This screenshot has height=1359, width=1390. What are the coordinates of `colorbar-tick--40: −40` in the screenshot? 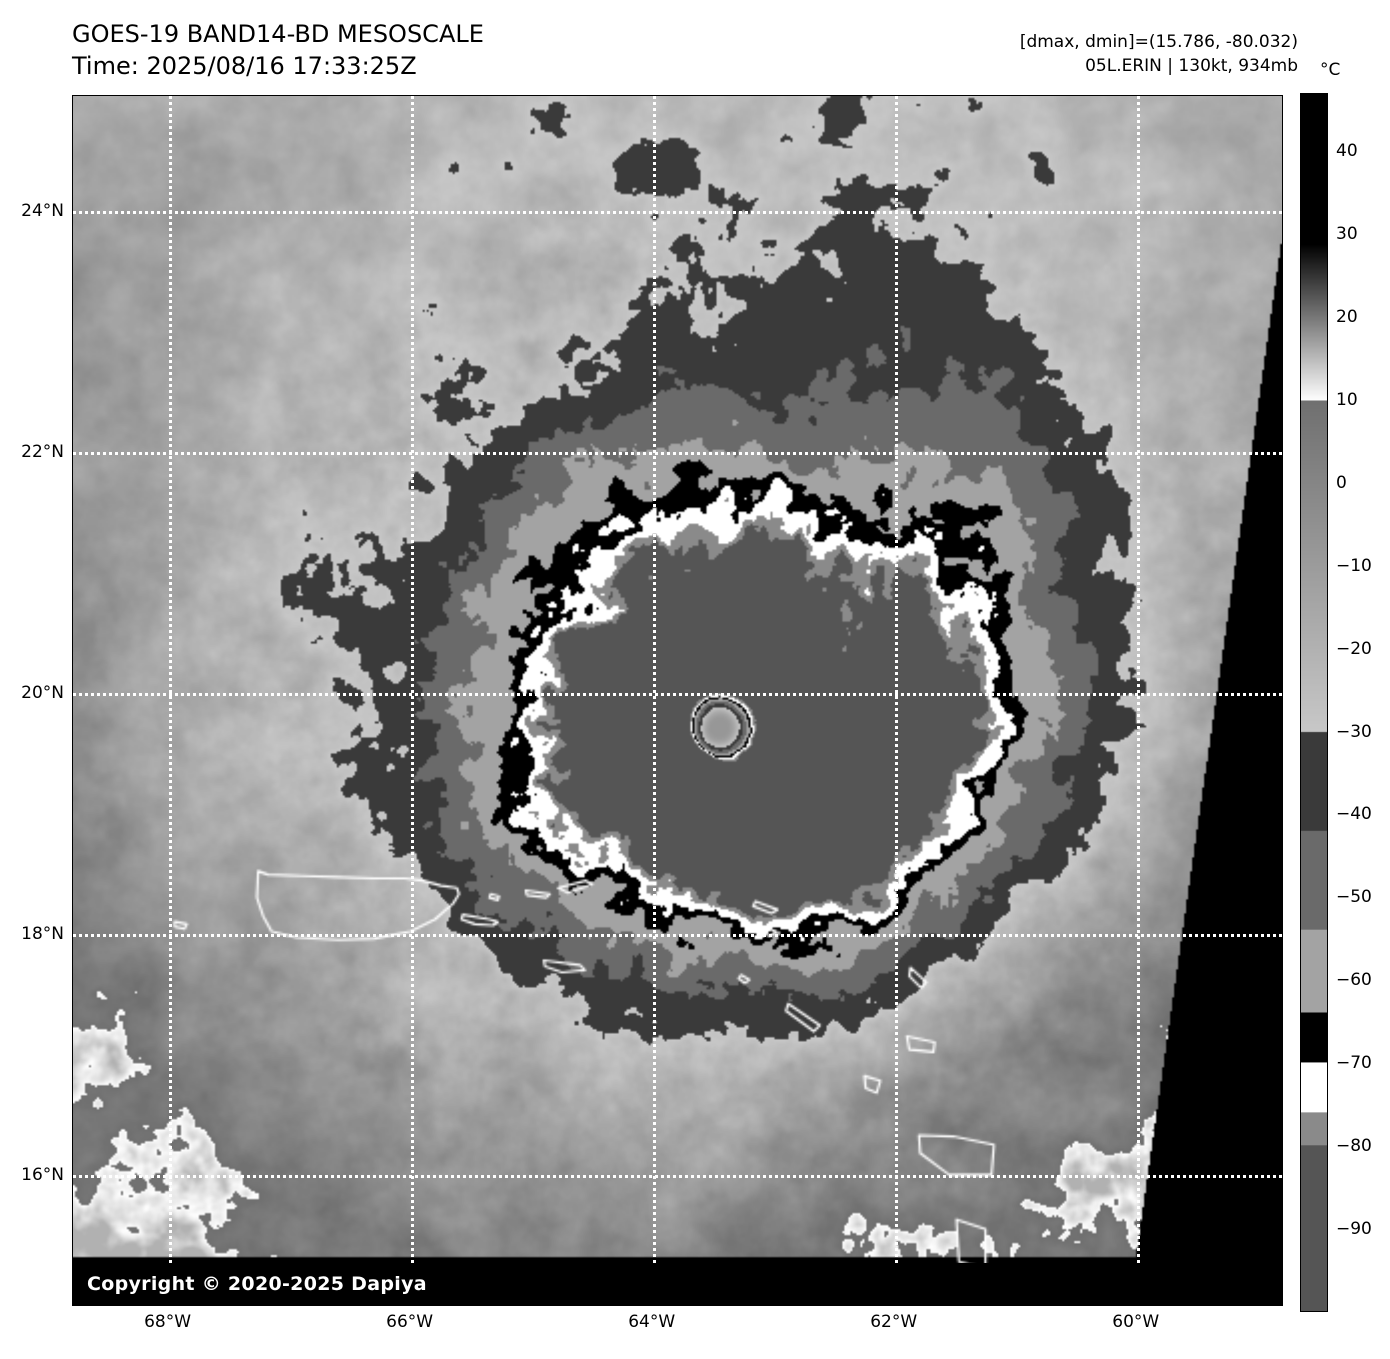 It's located at (1354, 814).